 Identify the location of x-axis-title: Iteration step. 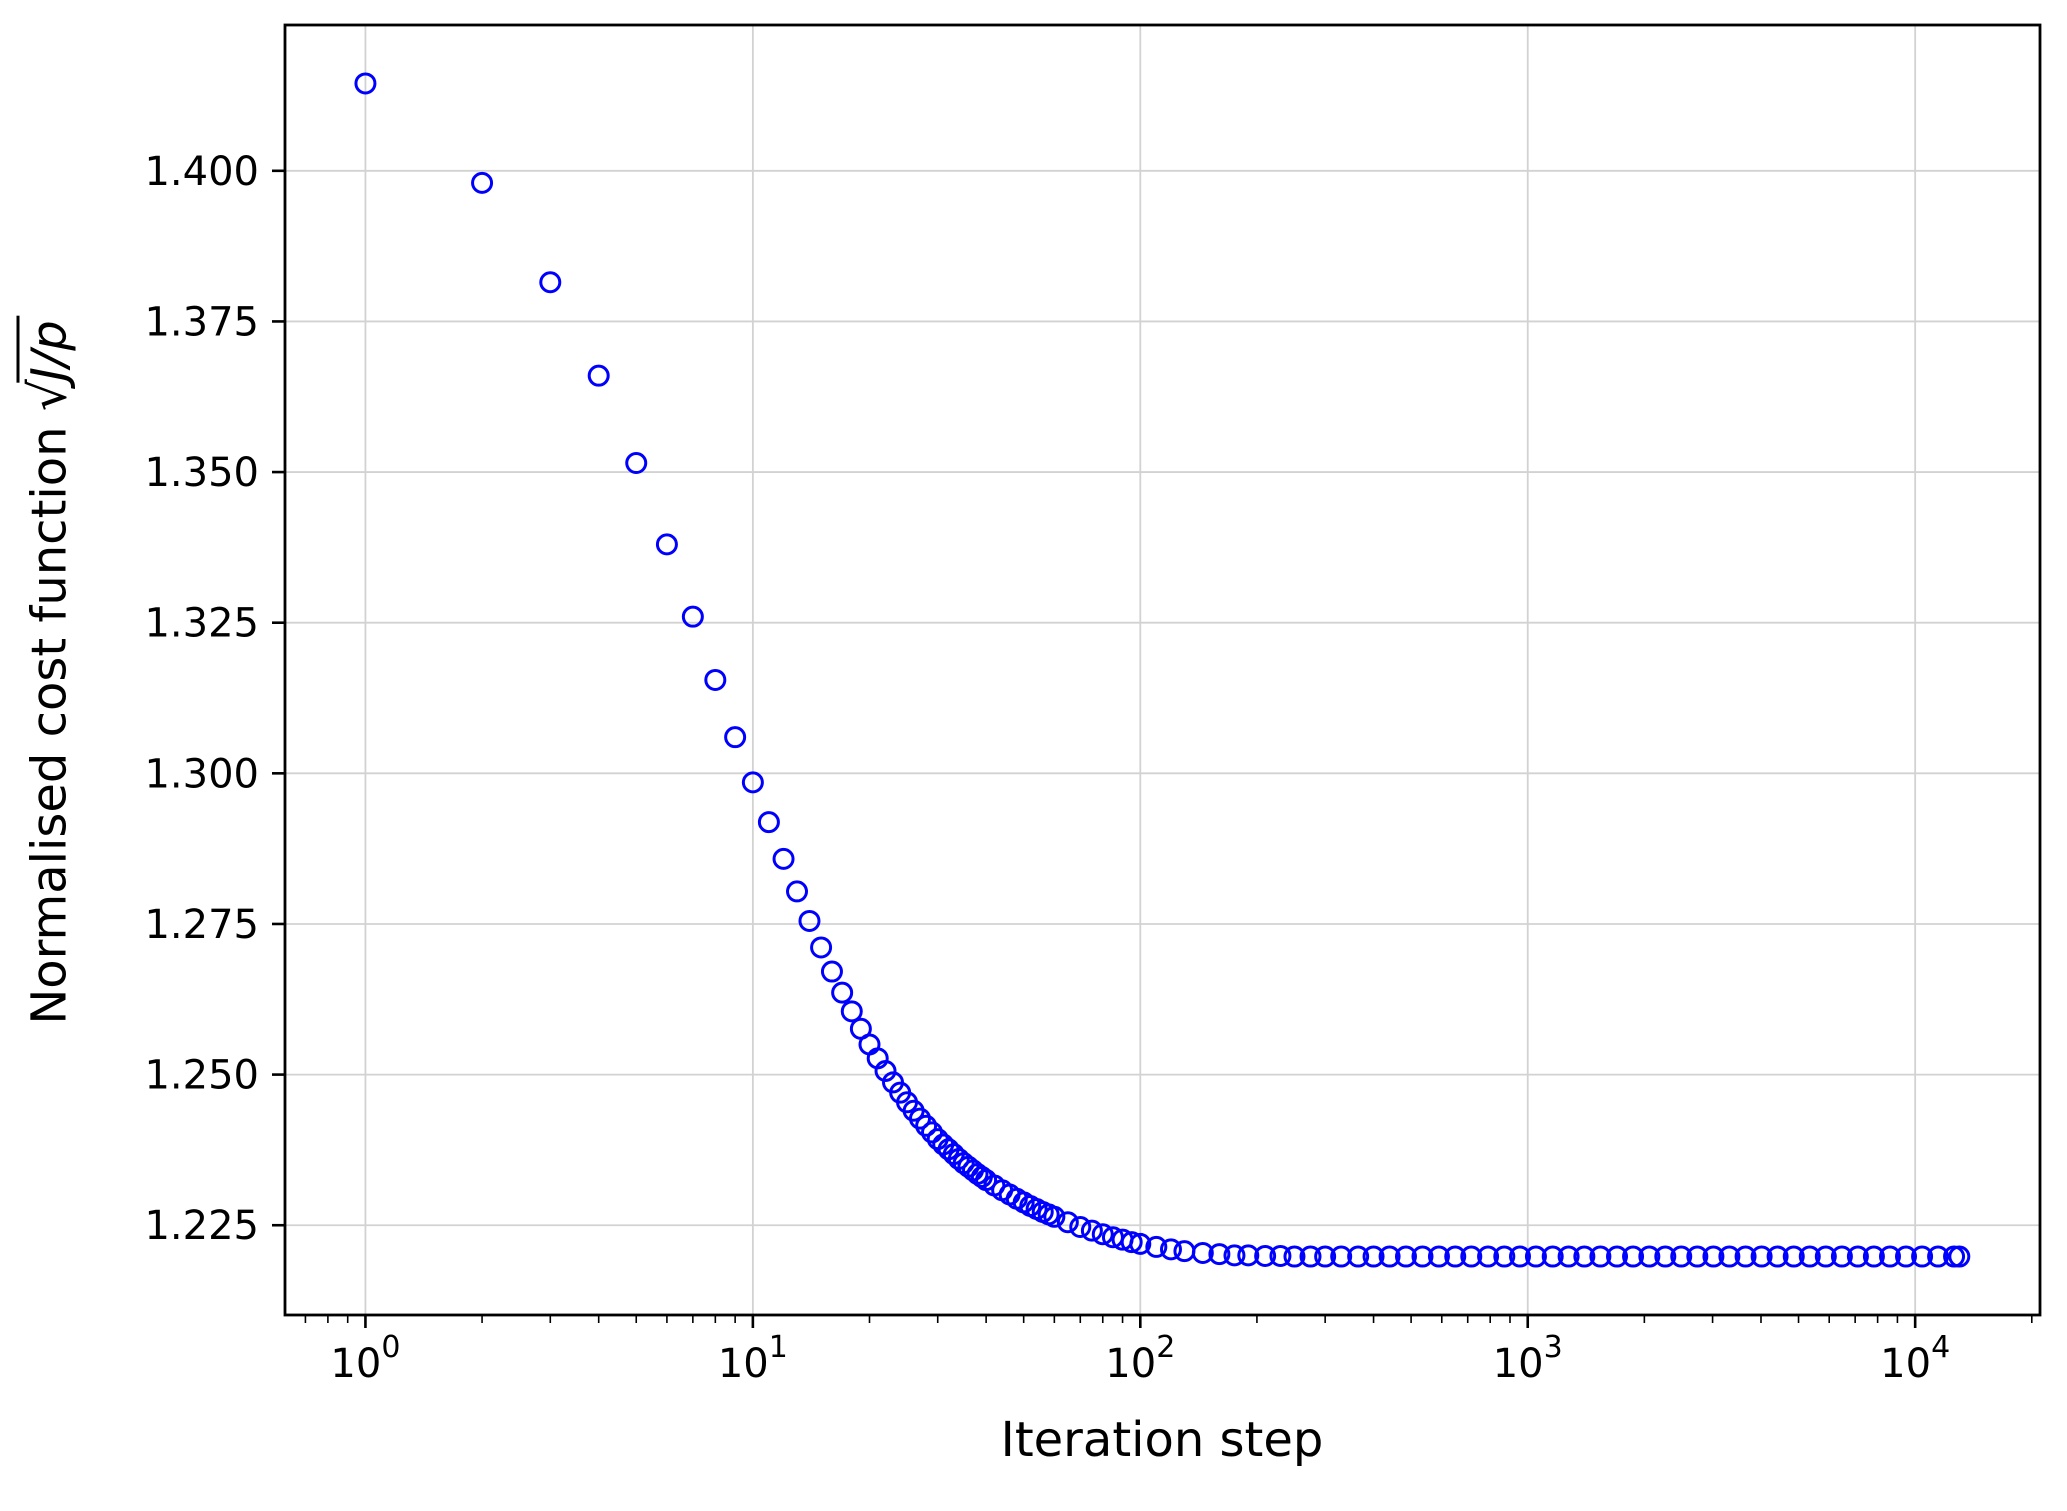
(1162, 1440).